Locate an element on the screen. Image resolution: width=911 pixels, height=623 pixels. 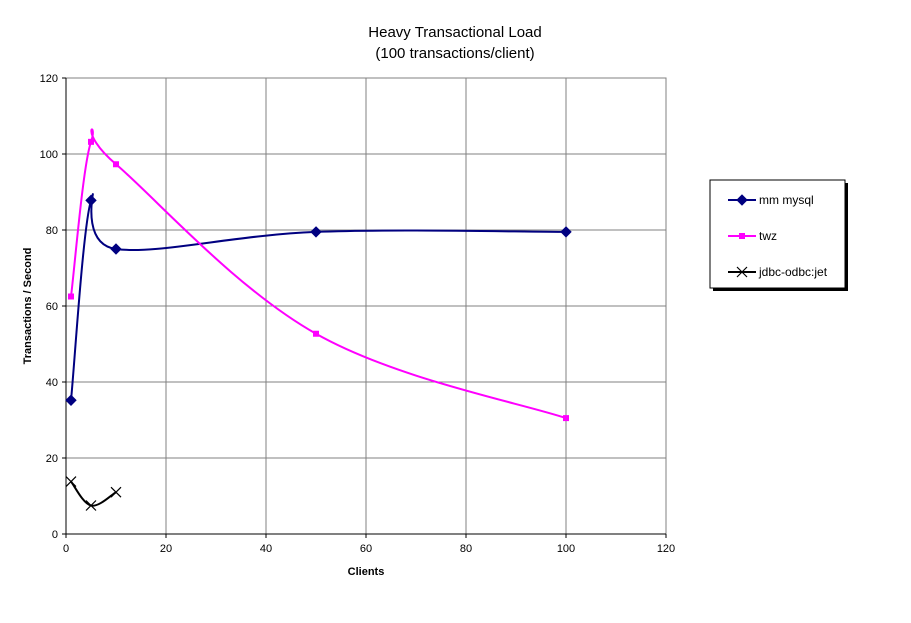
legend-item: mm mysql is located at coordinates (771, 200).